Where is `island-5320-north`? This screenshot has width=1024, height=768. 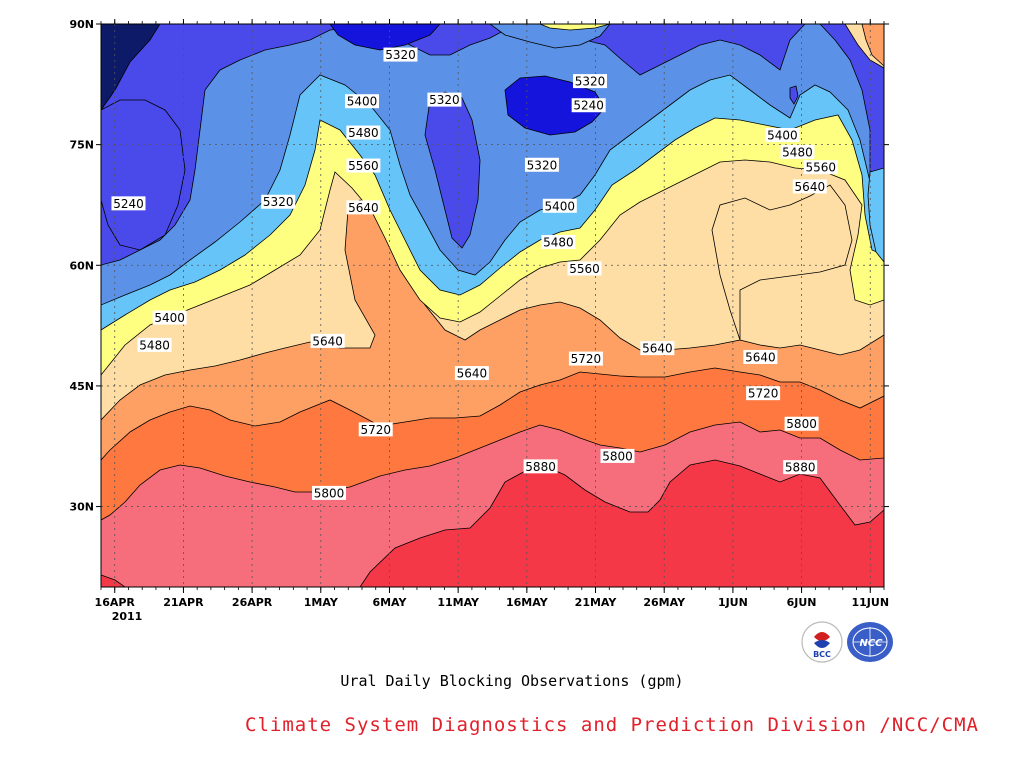 island-5320-north is located at coordinates (550, 36).